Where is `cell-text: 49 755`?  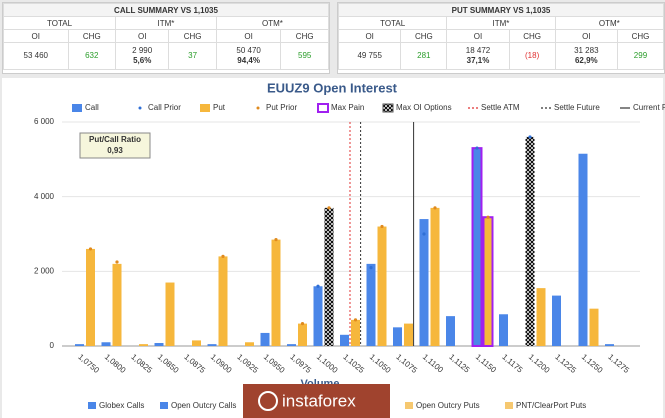
cell-text: 49 755 is located at coordinates (369, 55).